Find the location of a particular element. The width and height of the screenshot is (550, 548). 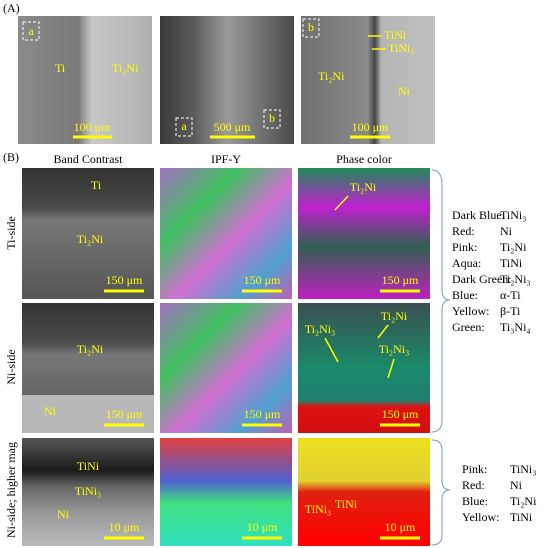

column-header: IPF-Y is located at coordinates (226, 159).